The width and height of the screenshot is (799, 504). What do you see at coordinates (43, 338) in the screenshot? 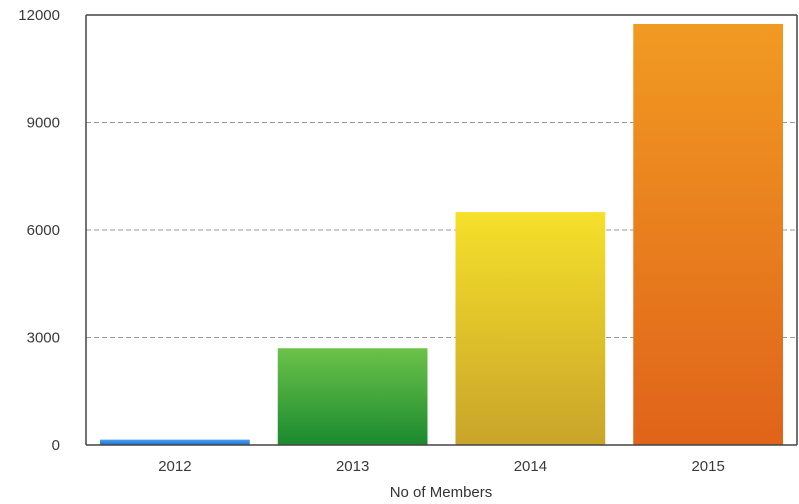
I see `y-tick-label: 3000` at bounding box center [43, 338].